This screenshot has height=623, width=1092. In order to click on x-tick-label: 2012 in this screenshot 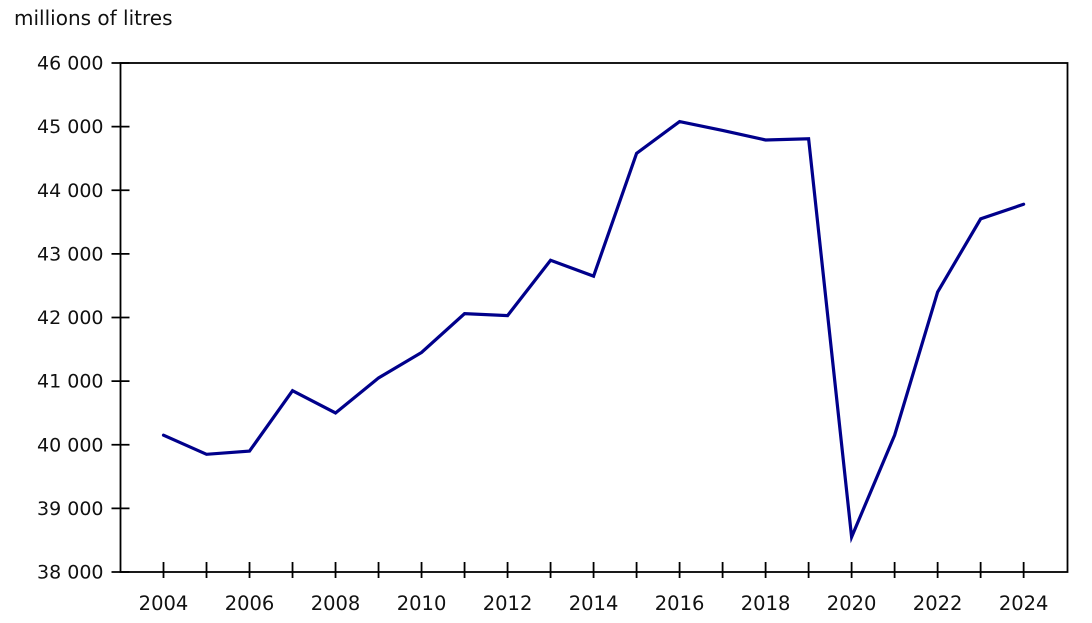, I will do `click(508, 603)`.